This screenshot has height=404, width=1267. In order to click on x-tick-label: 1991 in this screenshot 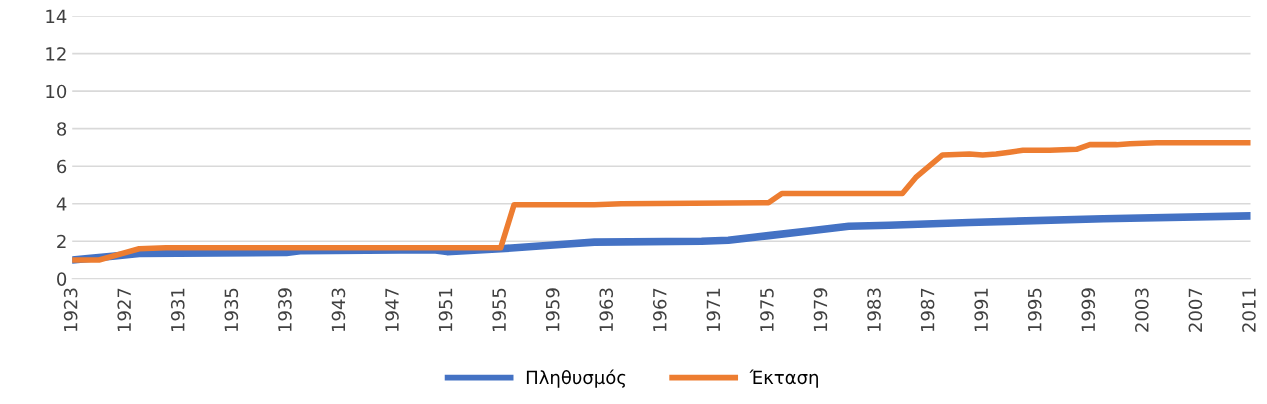, I will do `click(981, 310)`.